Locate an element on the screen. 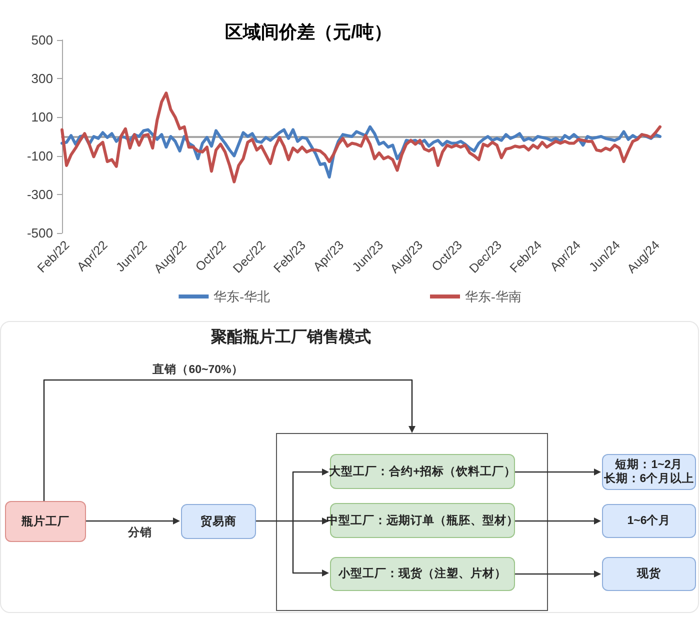 The width and height of the screenshot is (700, 624). rounded-box: 小型工厂：现货（注塑、片材） is located at coordinates (422, 574).